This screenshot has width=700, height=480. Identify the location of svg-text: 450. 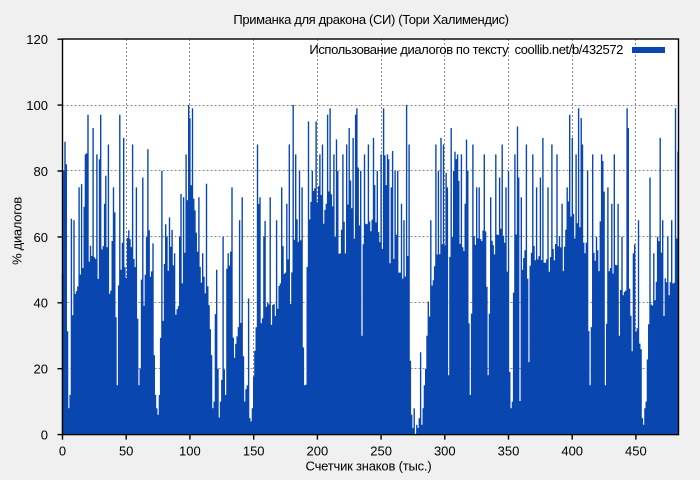
(636, 450).